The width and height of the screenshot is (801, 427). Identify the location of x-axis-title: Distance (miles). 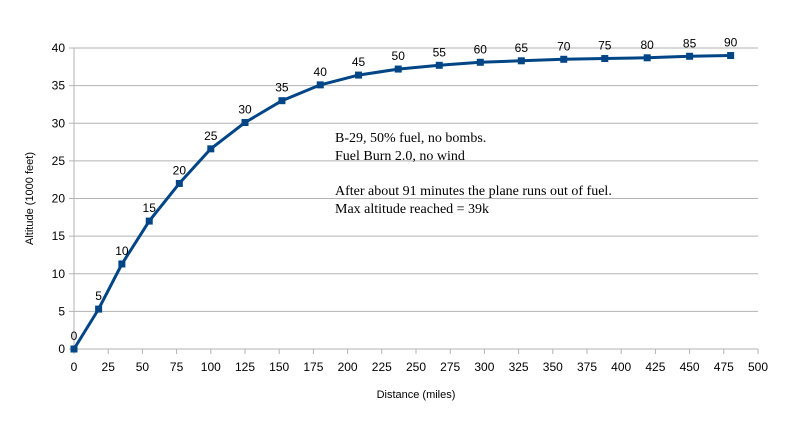
(416, 395).